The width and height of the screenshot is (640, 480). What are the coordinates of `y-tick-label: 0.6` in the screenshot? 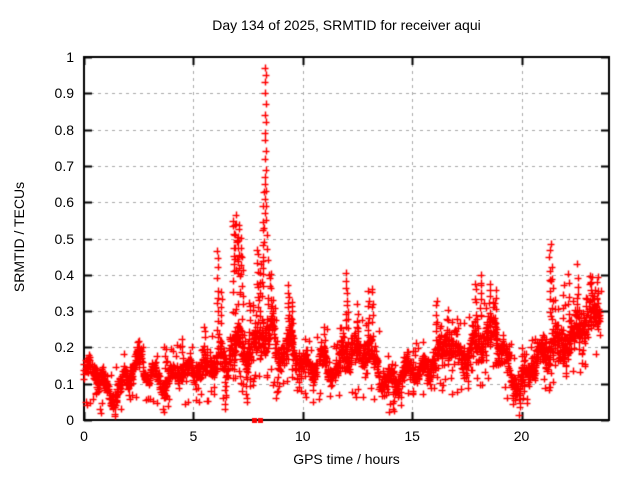 It's located at (64, 202).